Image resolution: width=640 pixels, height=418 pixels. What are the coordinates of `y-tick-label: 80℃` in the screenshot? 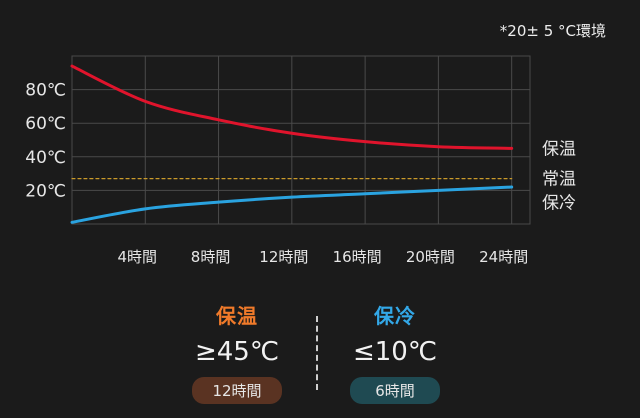 It's located at (45, 91).